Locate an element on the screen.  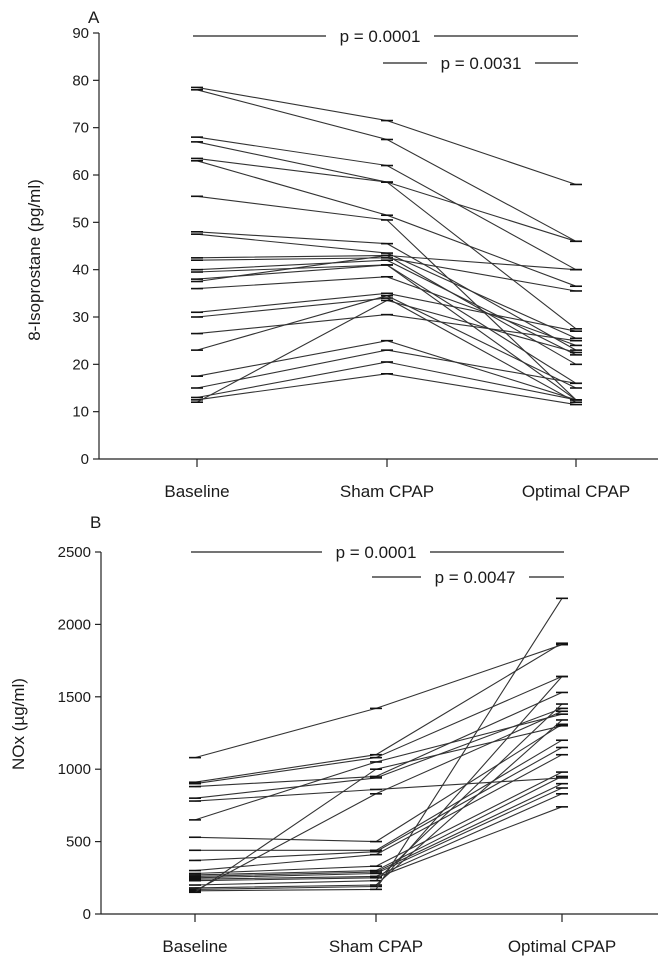
y-tick-label: 60 is located at coordinates (80, 175).